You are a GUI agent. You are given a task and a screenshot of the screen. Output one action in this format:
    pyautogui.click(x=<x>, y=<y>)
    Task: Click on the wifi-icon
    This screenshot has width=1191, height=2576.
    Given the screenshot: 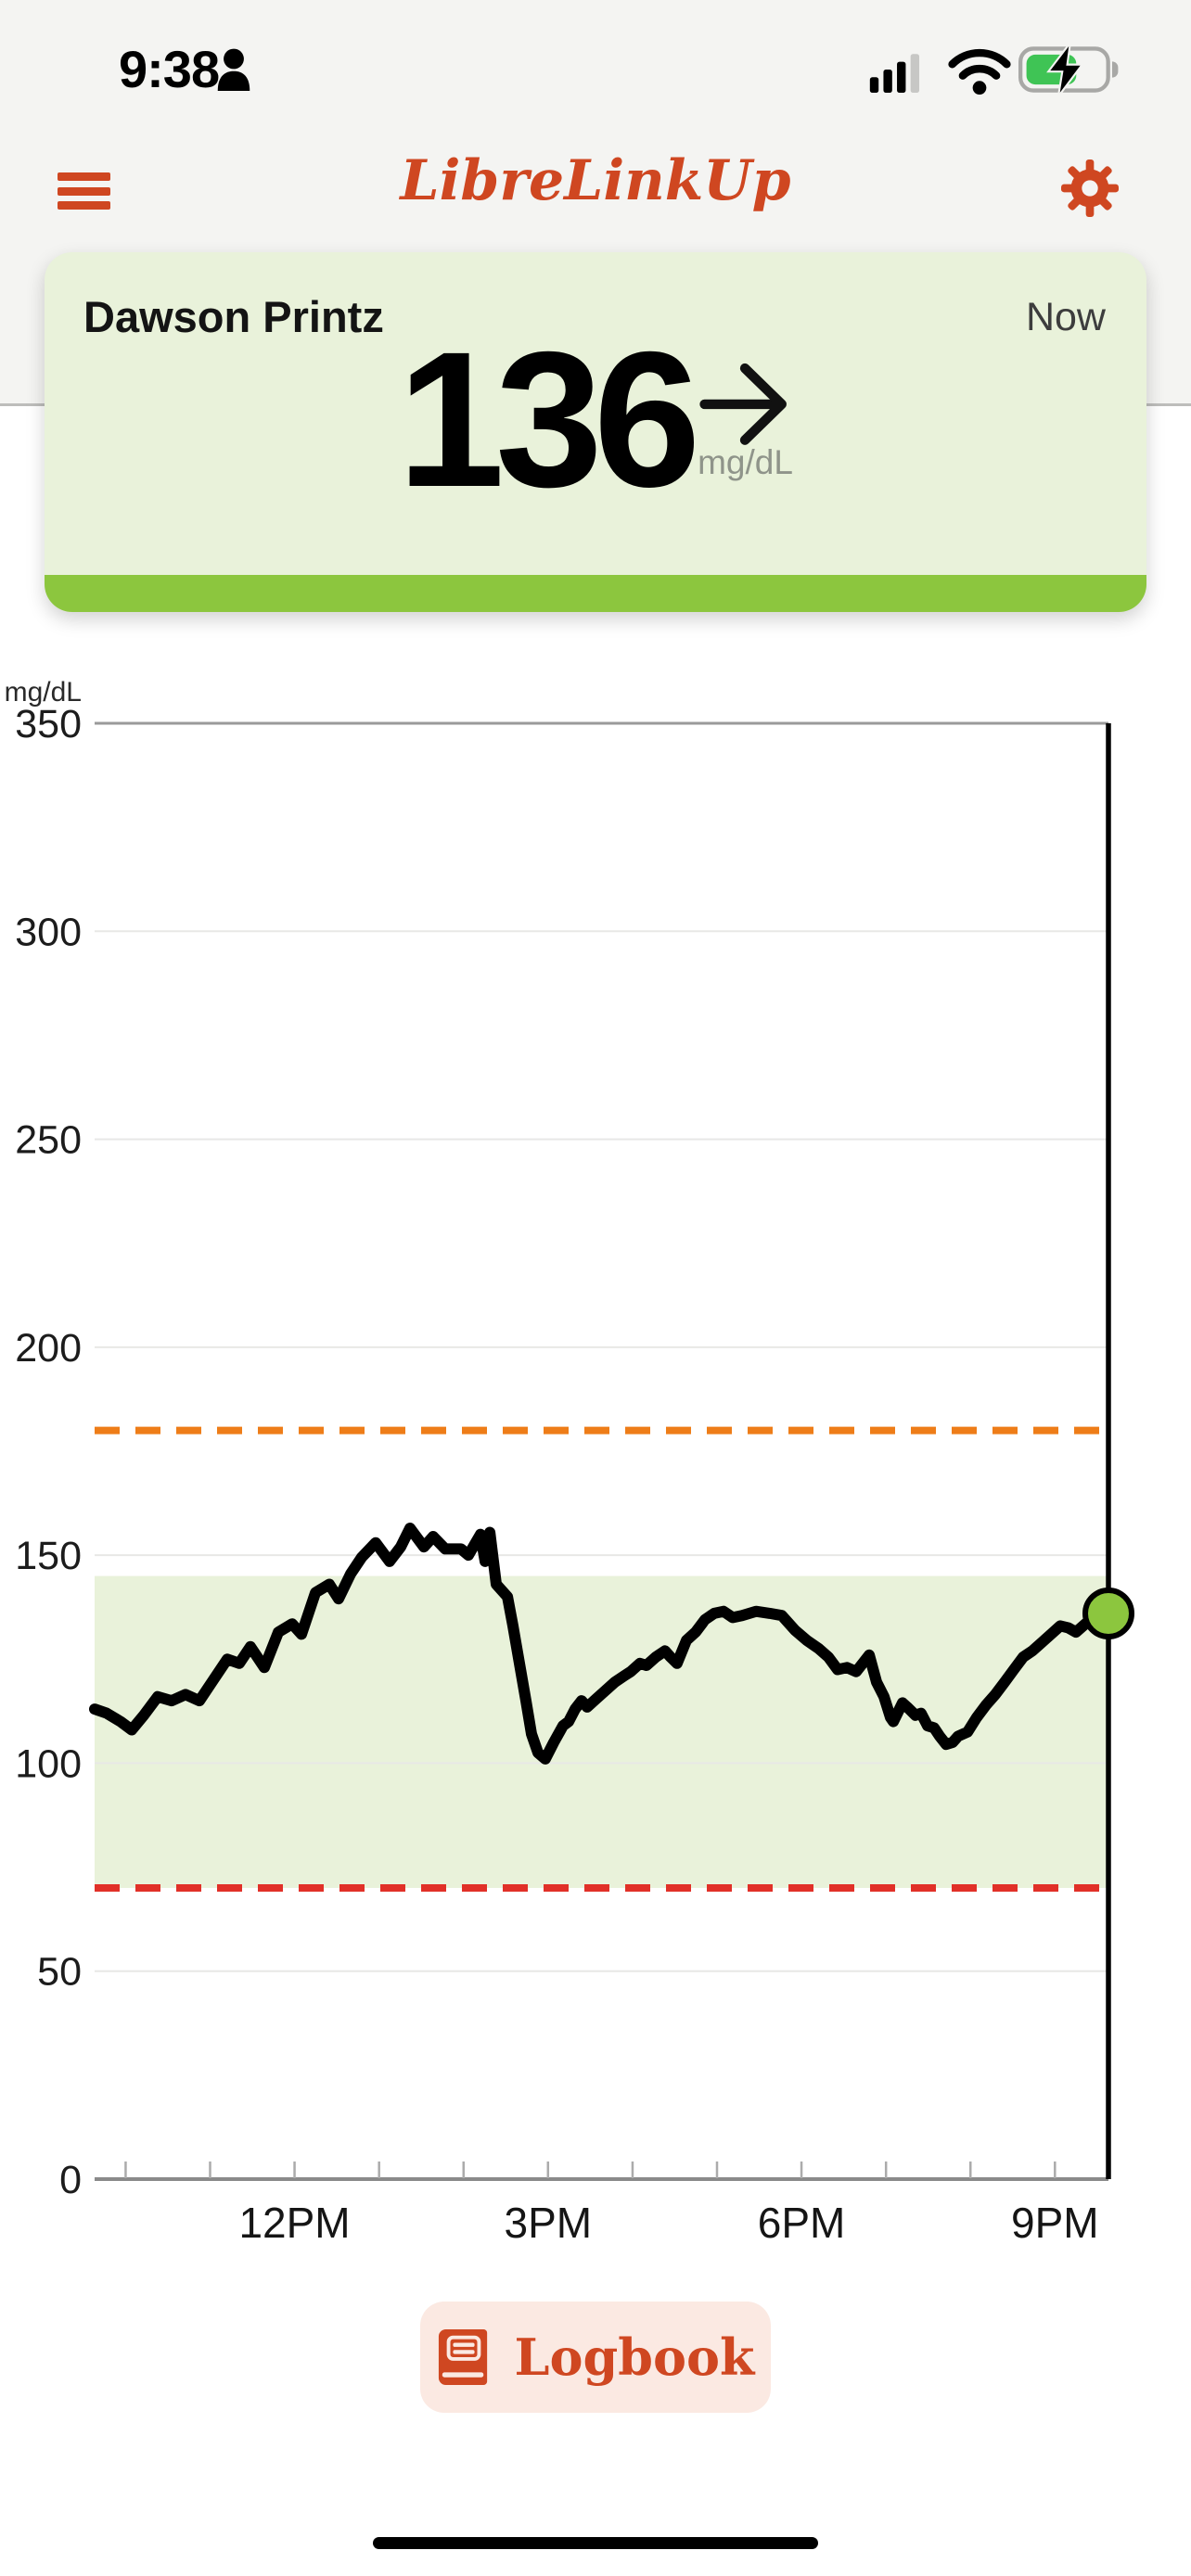 What is the action you would take?
    pyautogui.click(x=980, y=71)
    